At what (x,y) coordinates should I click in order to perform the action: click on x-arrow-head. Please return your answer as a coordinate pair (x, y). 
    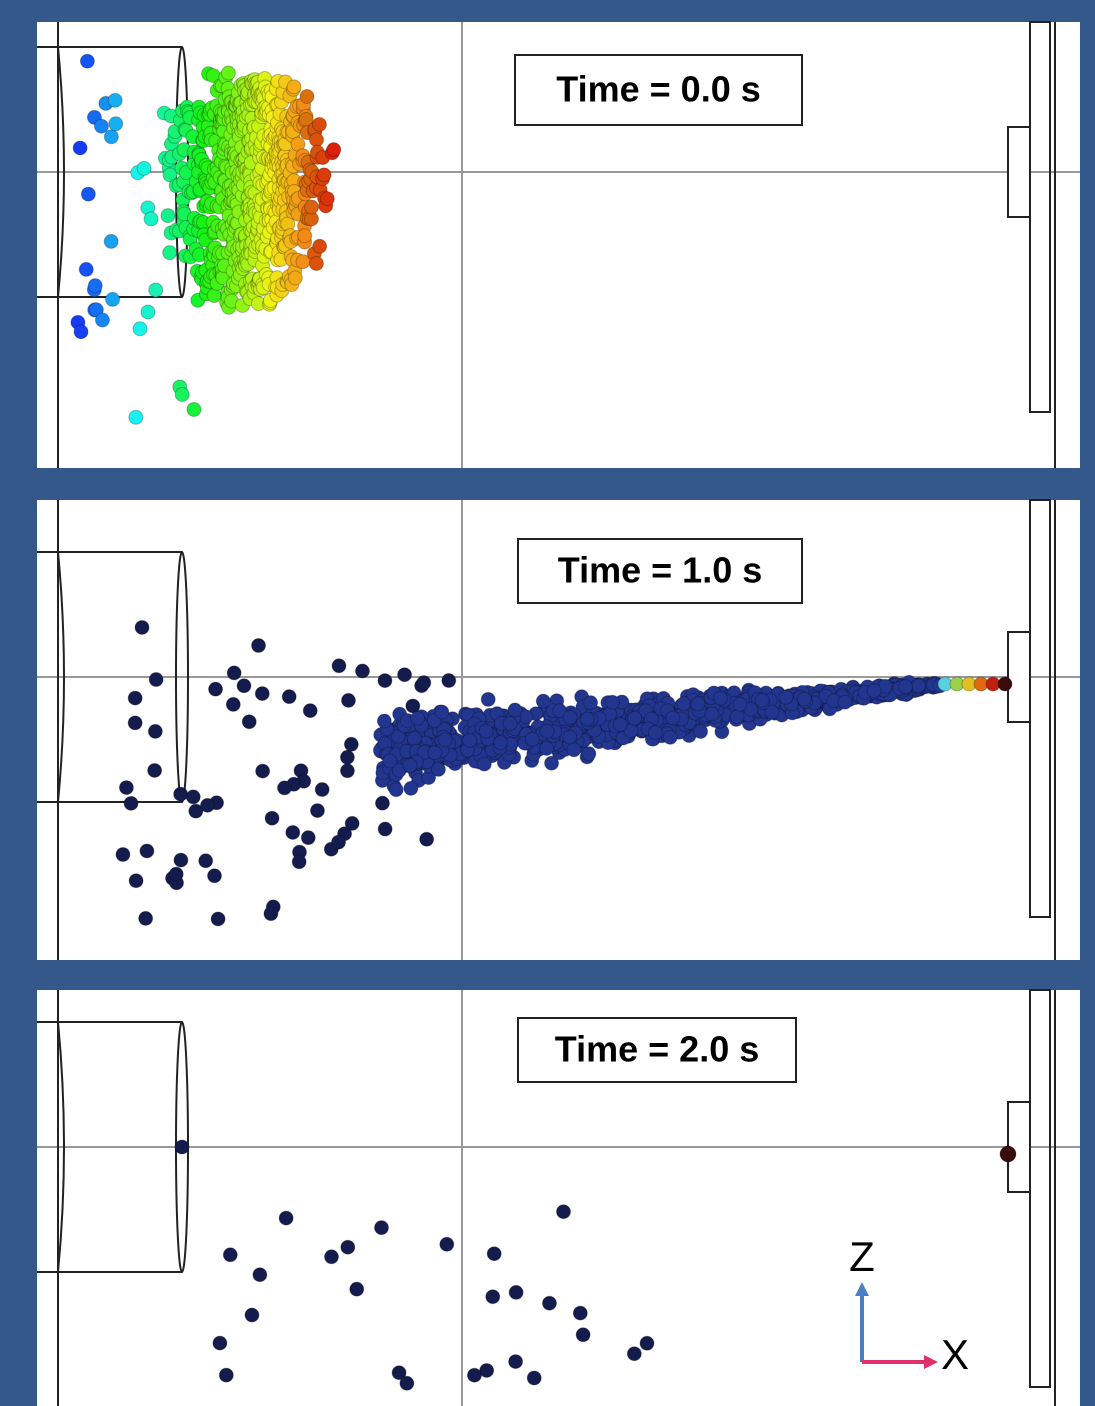
    Looking at the image, I should click on (931, 1362).